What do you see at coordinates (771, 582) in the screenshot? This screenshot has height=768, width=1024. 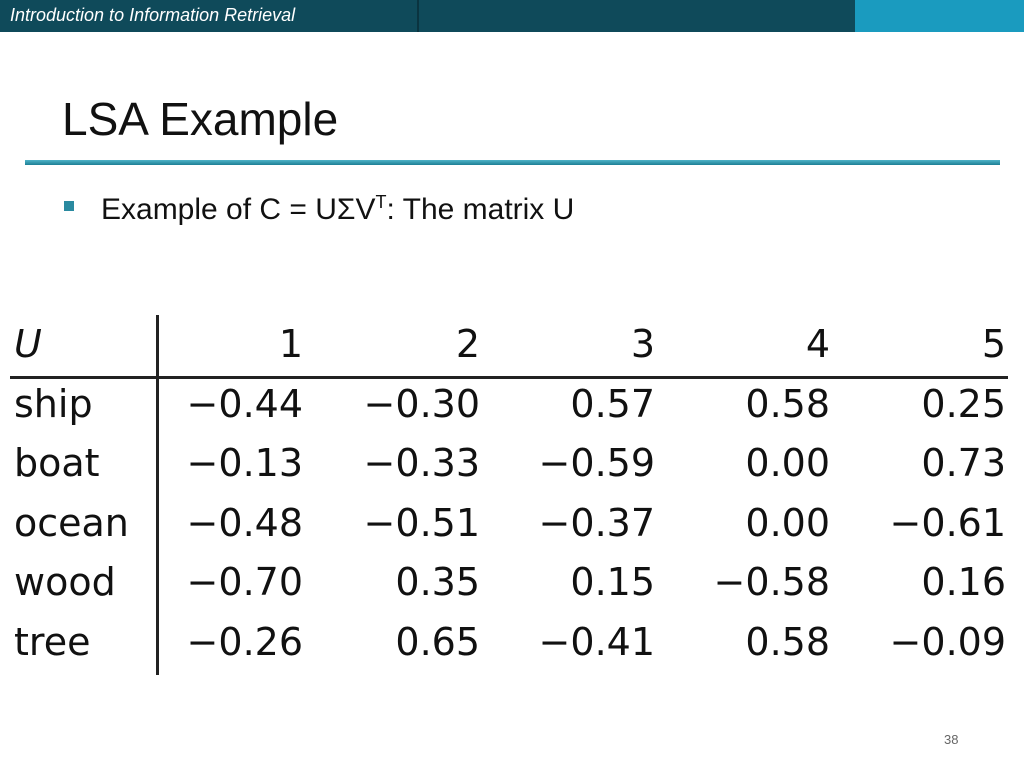 I see `matrix-value: −0.58` at bounding box center [771, 582].